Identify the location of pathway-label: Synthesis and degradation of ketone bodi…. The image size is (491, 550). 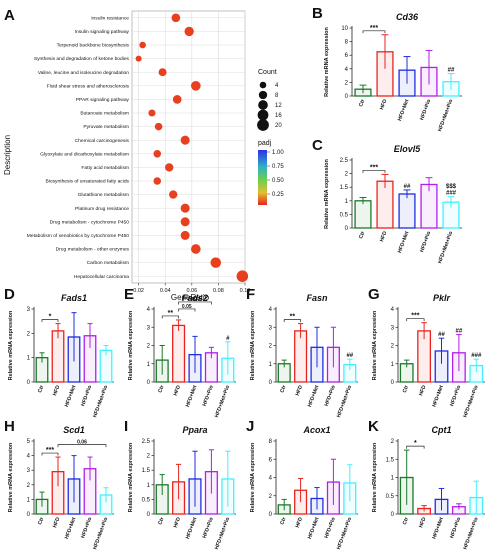
(82, 59).